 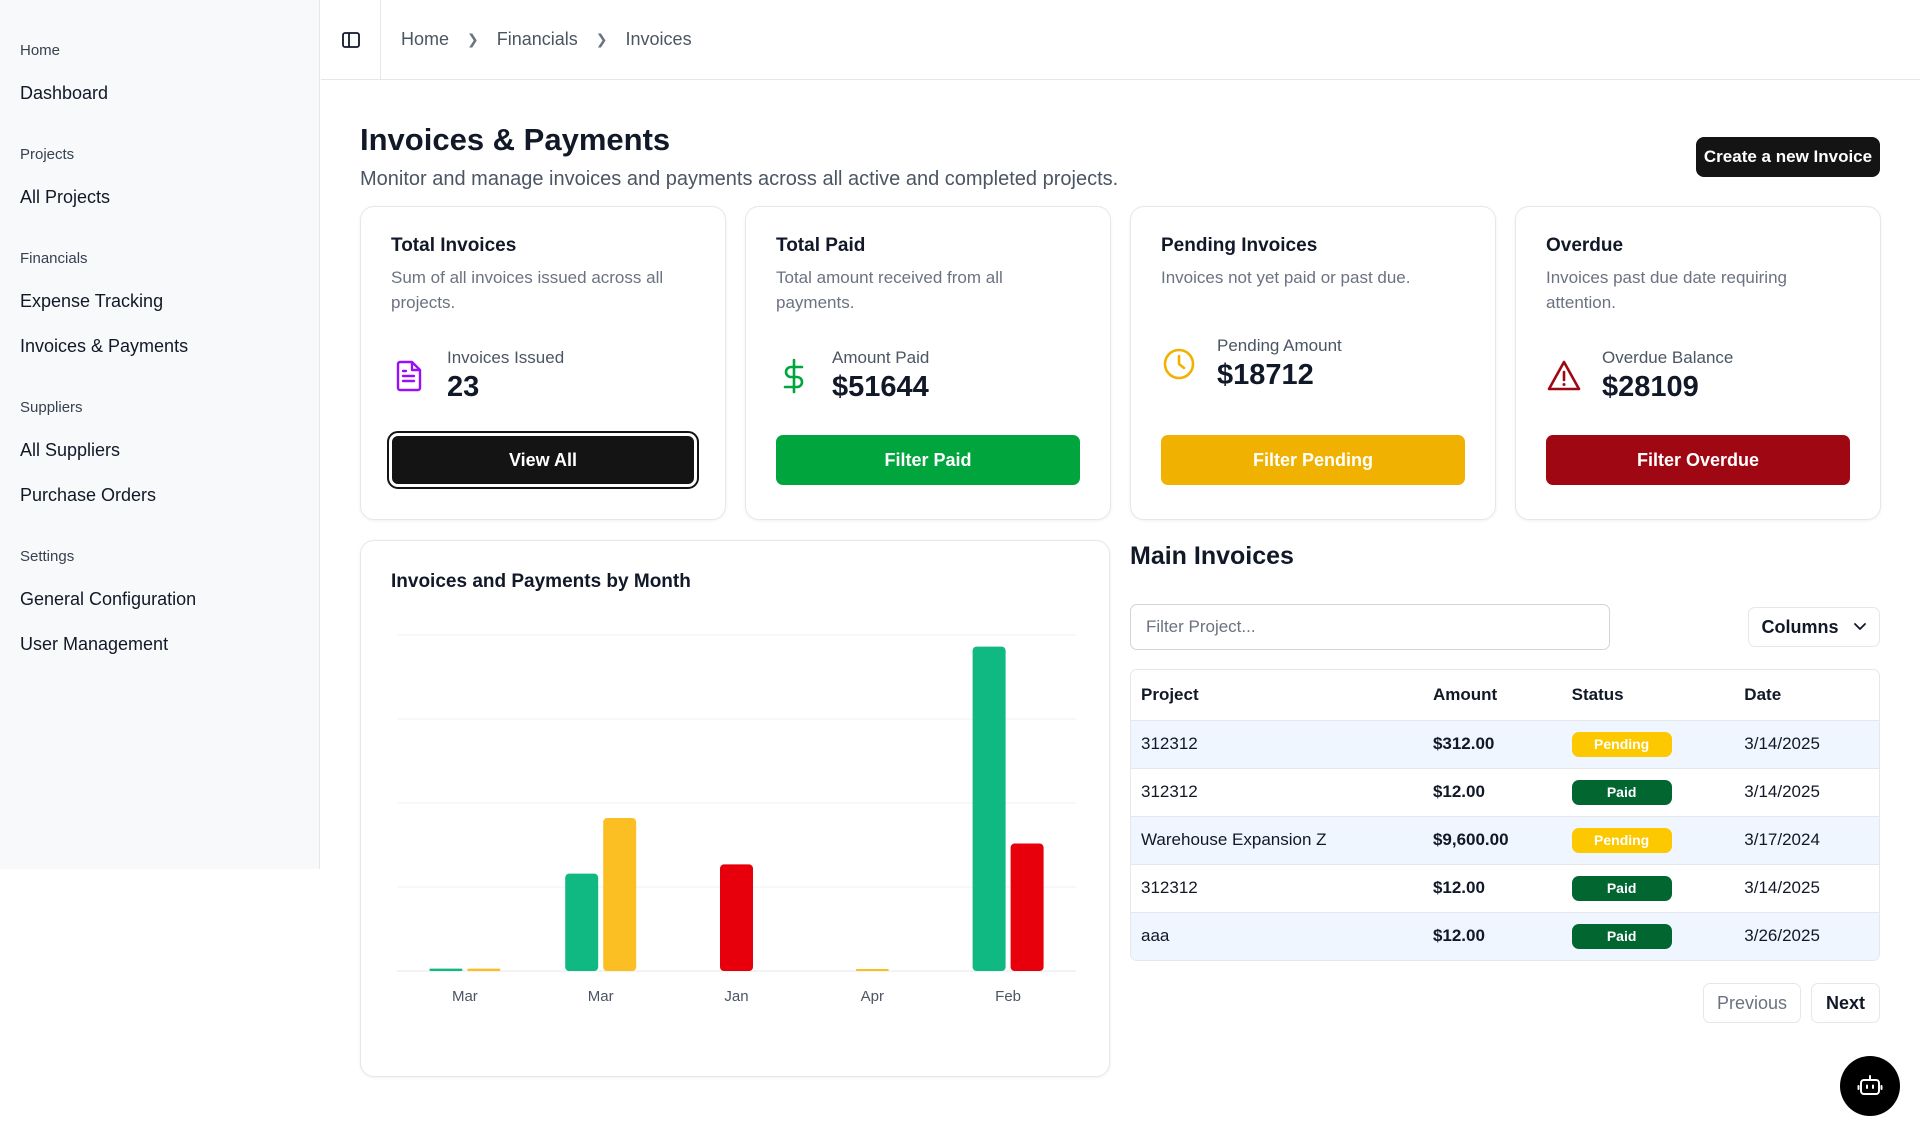 I want to click on metric-label: Amount Paid, so click(x=881, y=357).